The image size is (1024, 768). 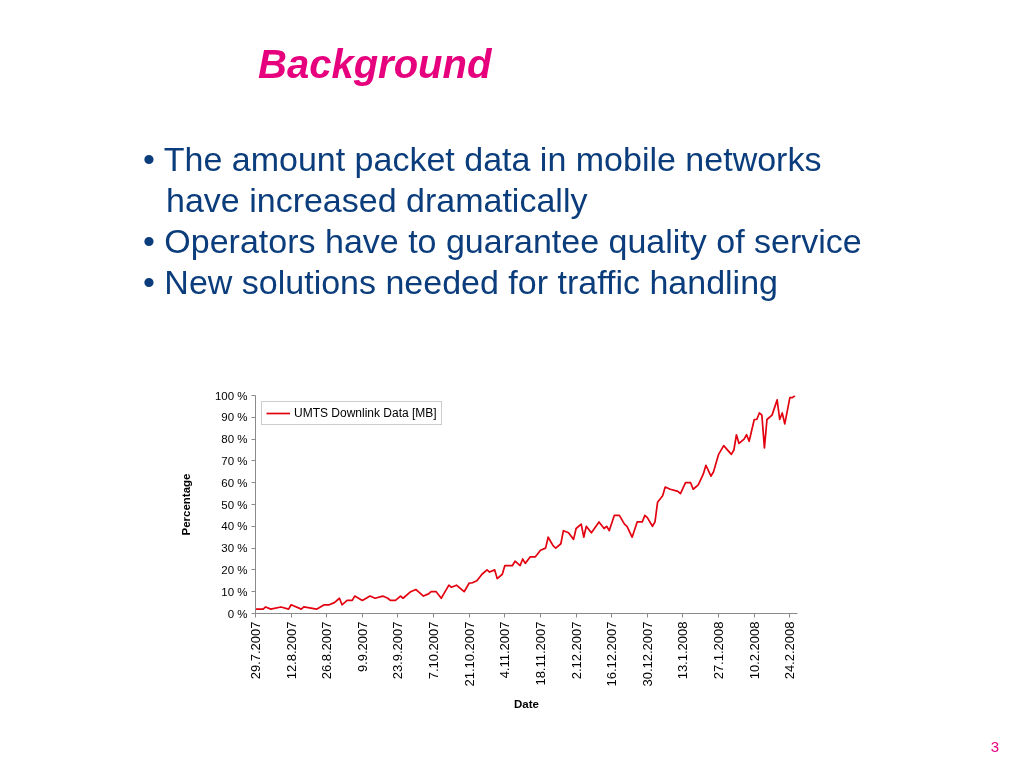 What do you see at coordinates (754, 650) in the screenshot?
I see `x-tick-label: 10.2.2008` at bounding box center [754, 650].